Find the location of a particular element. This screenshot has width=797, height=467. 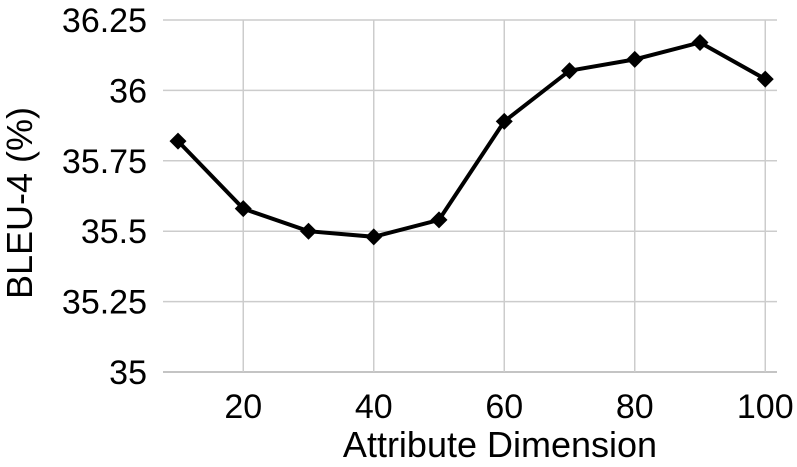

x-tick-label: 40 is located at coordinates (374, 407).